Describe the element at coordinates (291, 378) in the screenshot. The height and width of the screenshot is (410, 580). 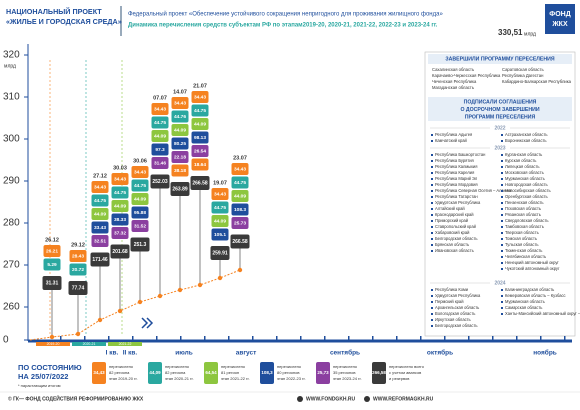
I see `legend-text: этап 2022-23 гг.` at that location.